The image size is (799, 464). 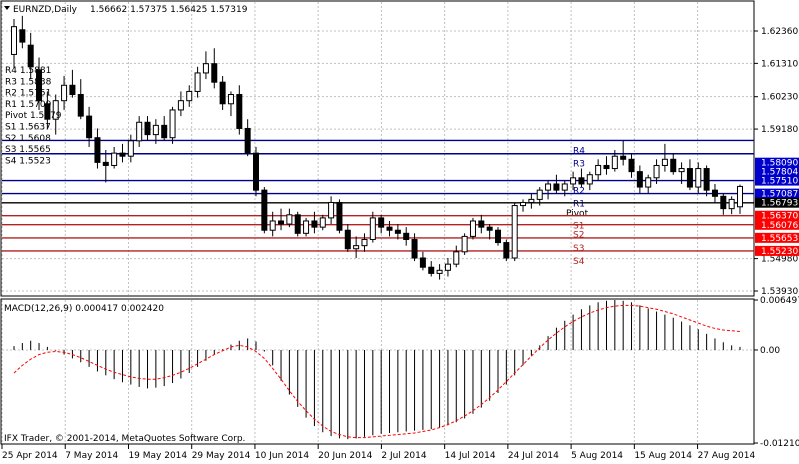 What do you see at coordinates (28, 161) in the screenshot?
I see `pivot-panel-row: S4 1.5523` at bounding box center [28, 161].